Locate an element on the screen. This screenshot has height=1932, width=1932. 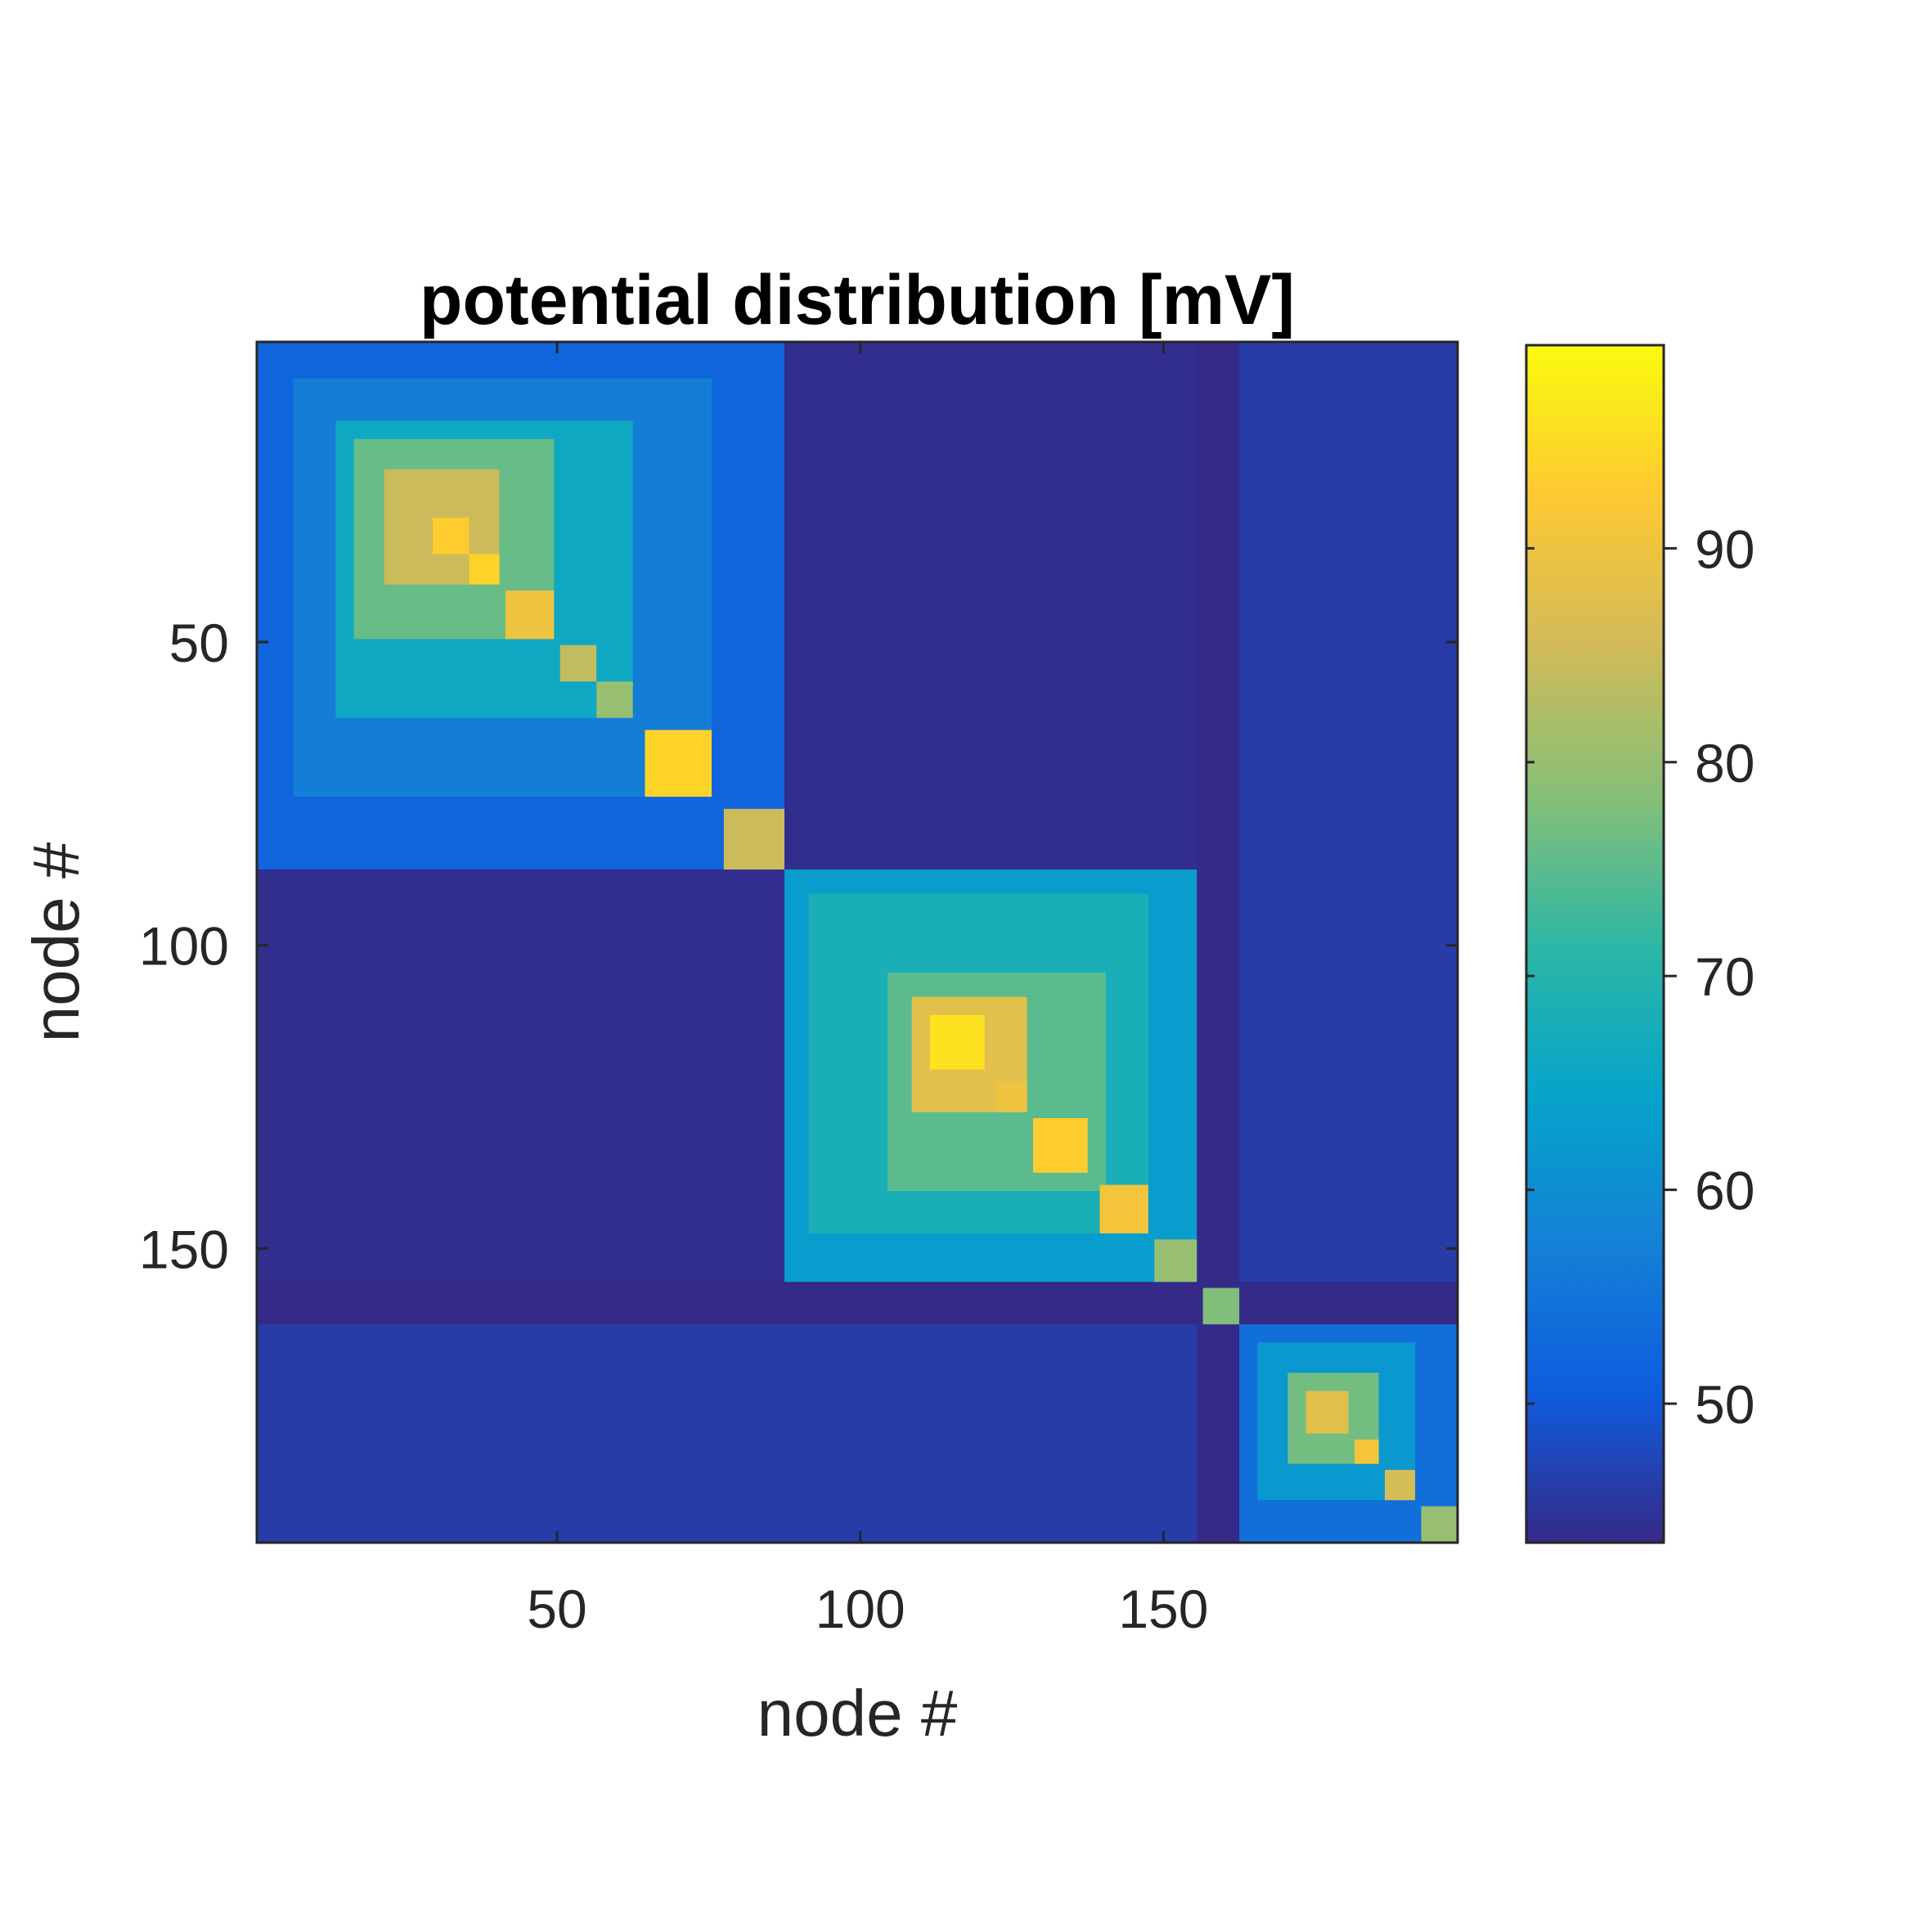
y-tick-label: 50 is located at coordinates (199, 643).